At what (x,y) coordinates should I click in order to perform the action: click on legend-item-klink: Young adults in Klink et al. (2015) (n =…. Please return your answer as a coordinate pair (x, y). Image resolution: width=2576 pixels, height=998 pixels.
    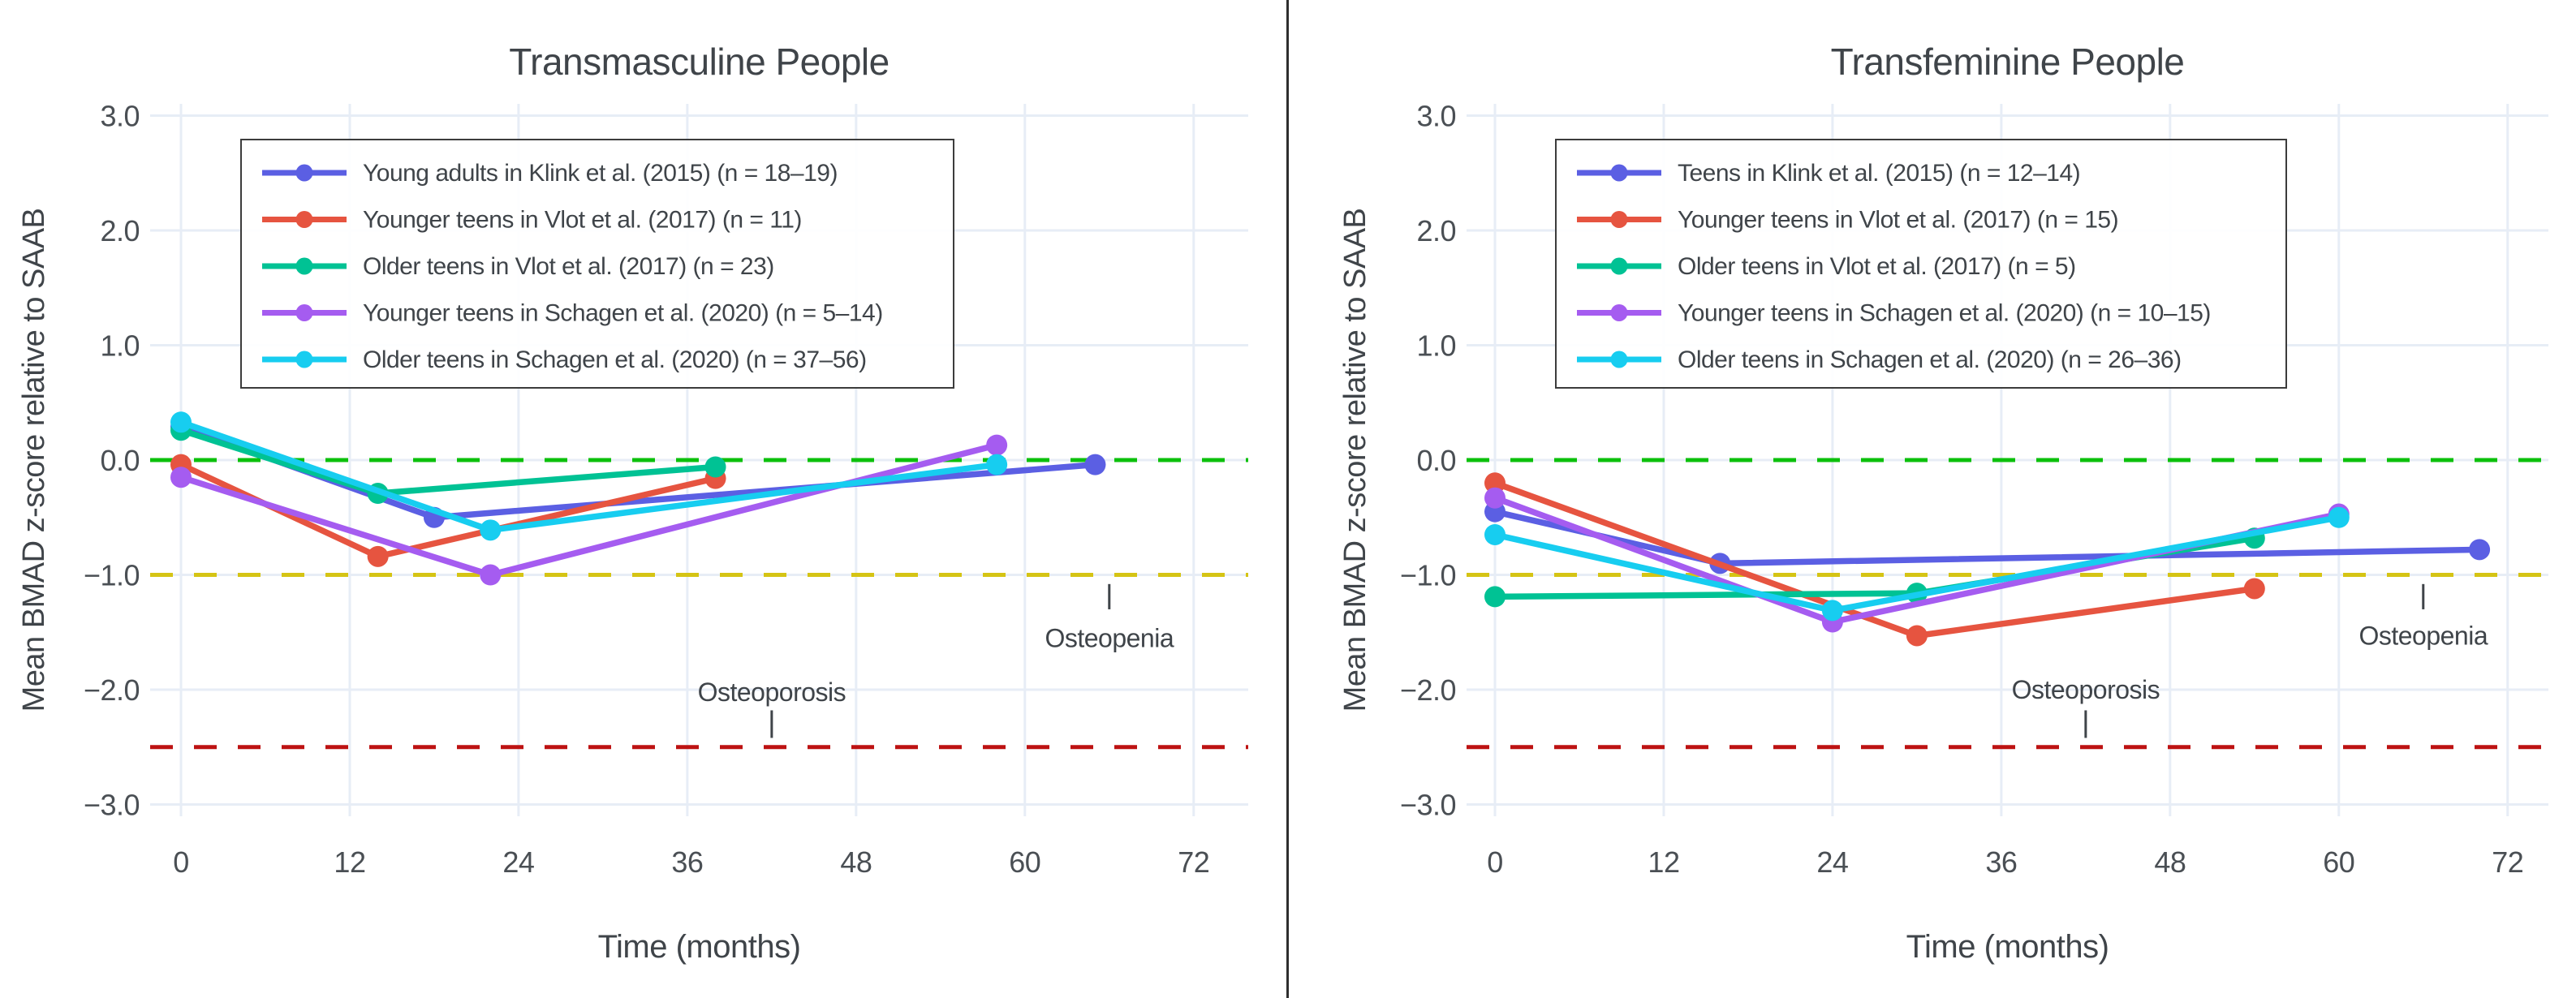
    Looking at the image, I should click on (550, 173).